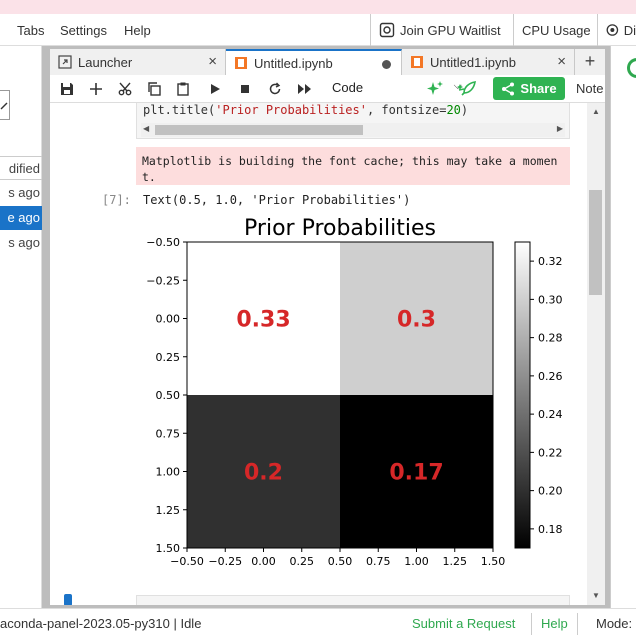 This screenshot has width=636, height=639. I want to click on join-gpu-waitlist-button: Join GPU Waitlist, so click(441, 30).